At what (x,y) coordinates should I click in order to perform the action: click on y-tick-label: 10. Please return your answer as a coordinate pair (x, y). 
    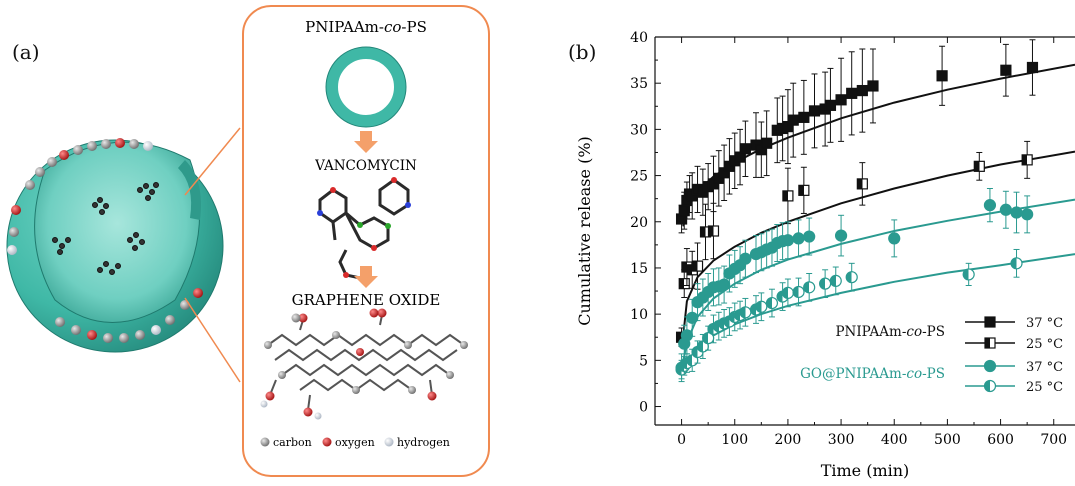
    Looking at the image, I should click on (639, 315).